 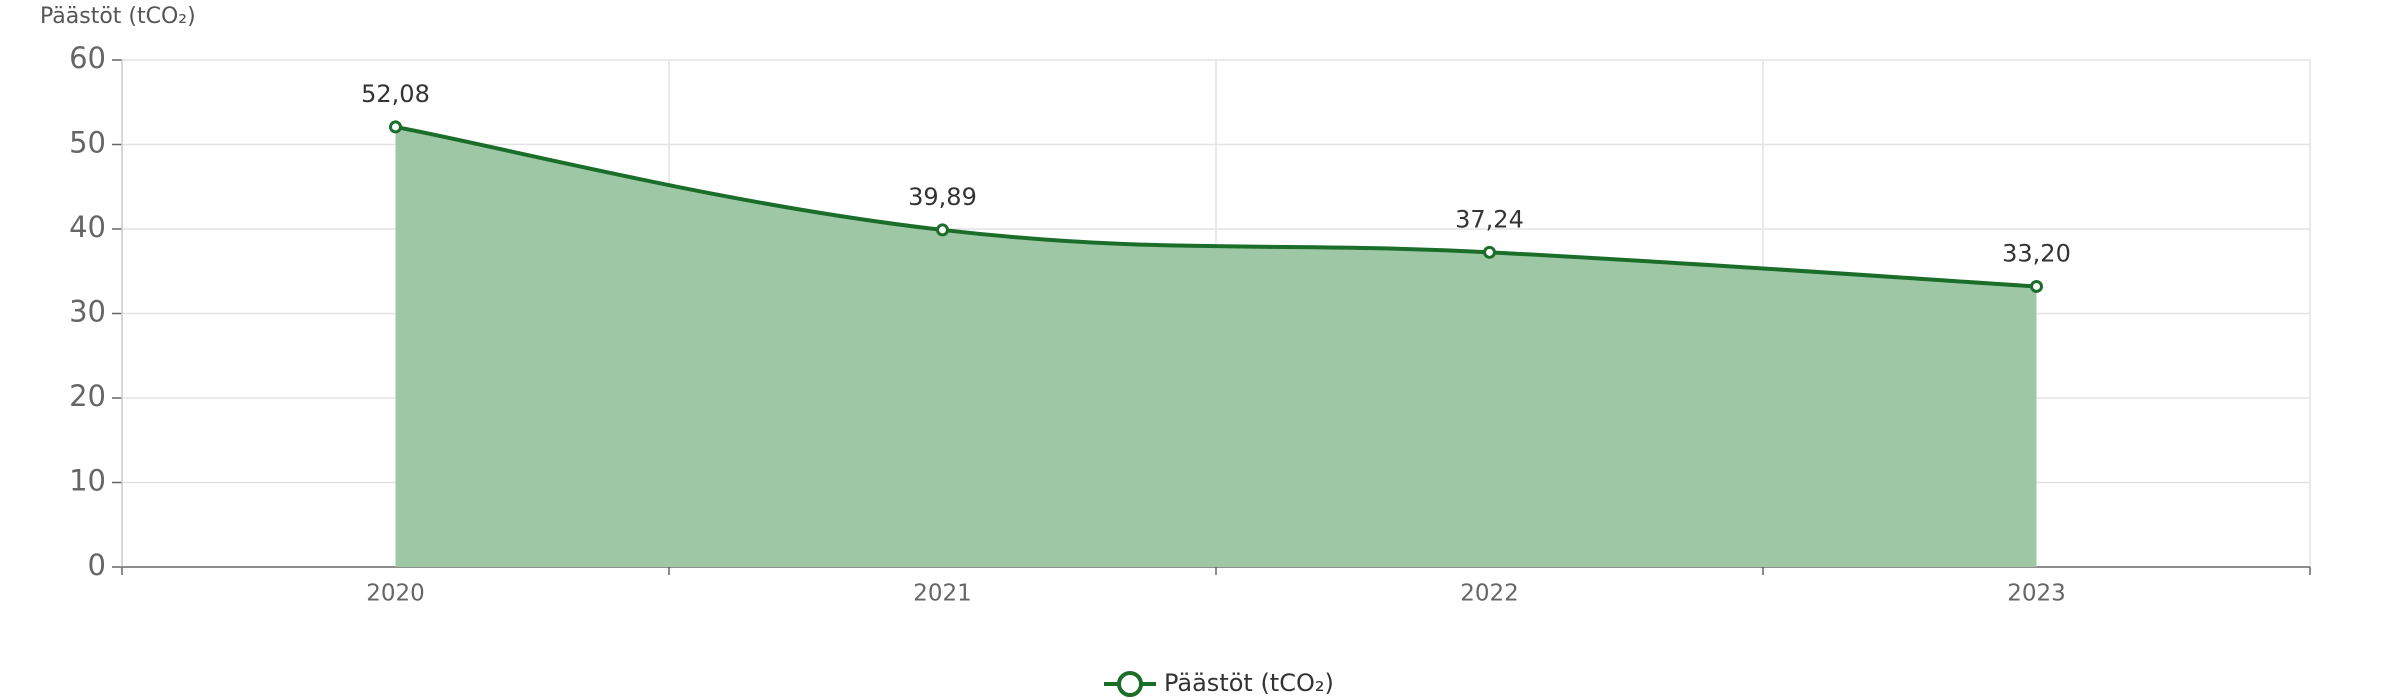 What do you see at coordinates (1130, 684) in the screenshot?
I see `legend-marker` at bounding box center [1130, 684].